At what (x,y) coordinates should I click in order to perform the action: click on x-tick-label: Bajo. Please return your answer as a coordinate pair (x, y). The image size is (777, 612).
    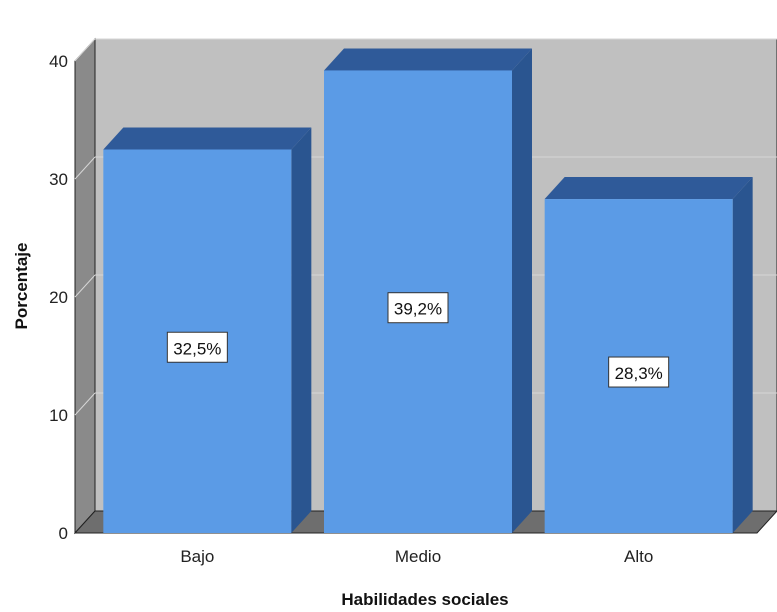
    Looking at the image, I should click on (197, 556).